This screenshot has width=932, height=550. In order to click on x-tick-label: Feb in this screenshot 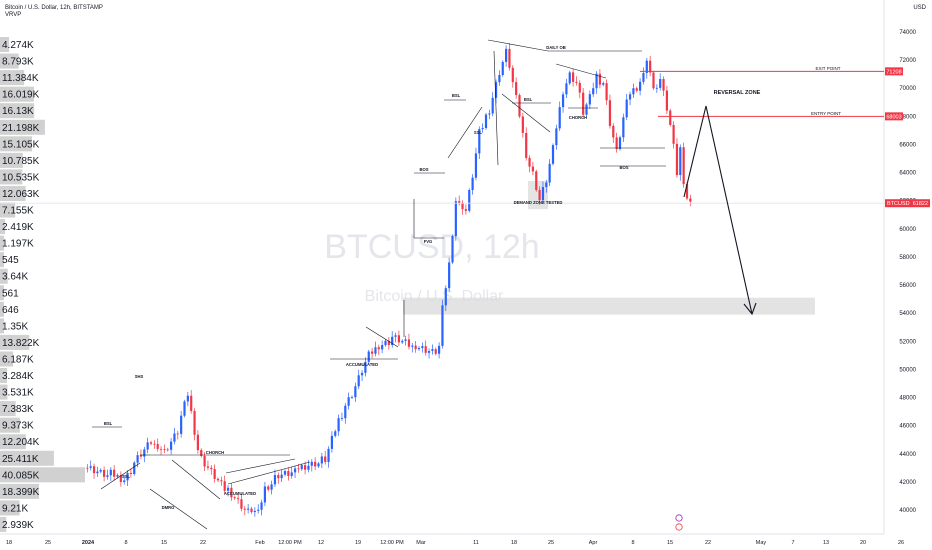, I will do `click(259, 543)`.